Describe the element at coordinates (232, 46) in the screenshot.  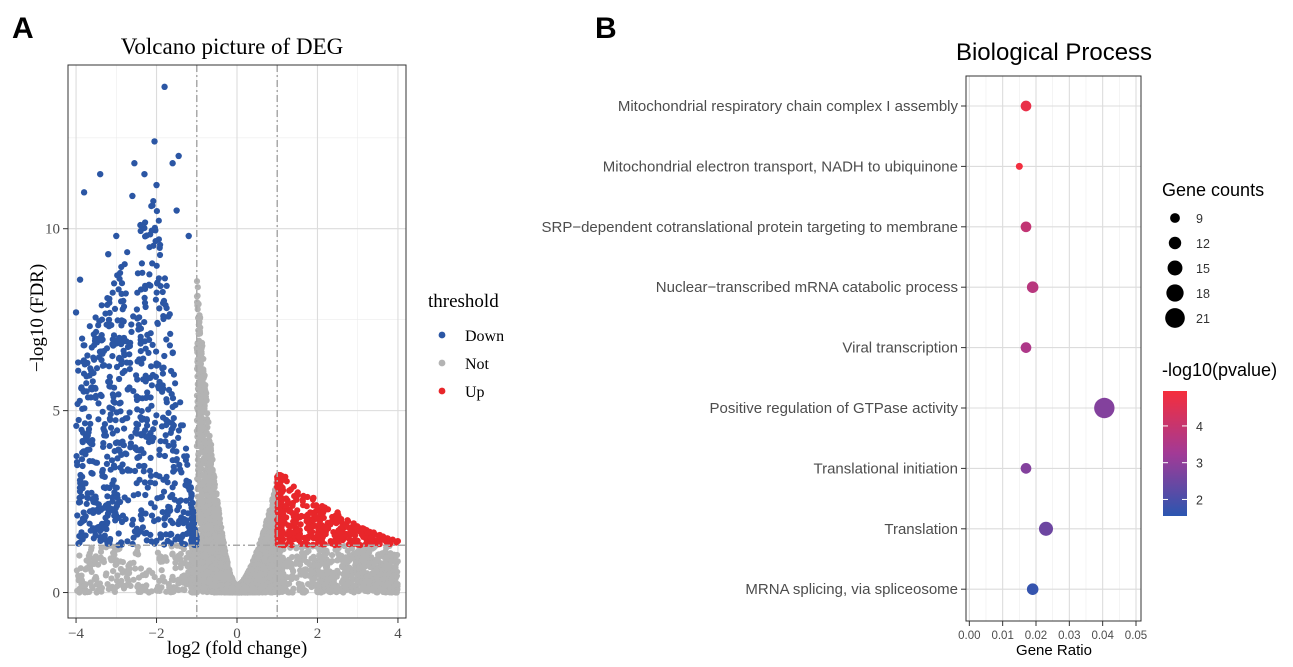
I see `volcano-title: Volcano picture of DEG` at that location.